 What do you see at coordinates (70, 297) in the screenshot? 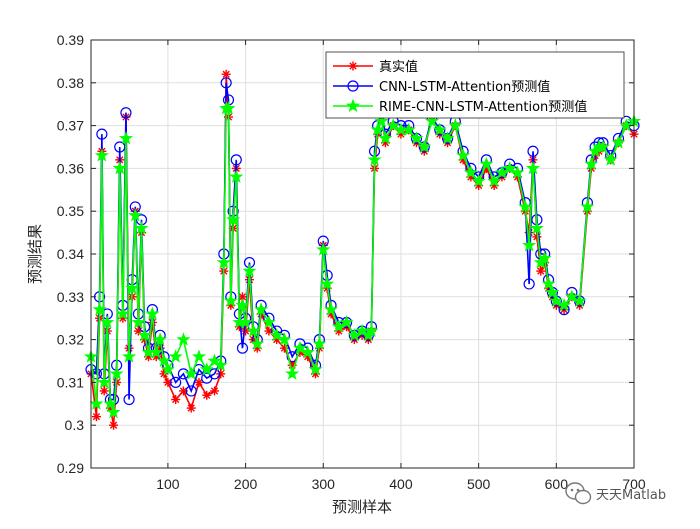
I see `y-tick-label: 0.33` at bounding box center [70, 297].